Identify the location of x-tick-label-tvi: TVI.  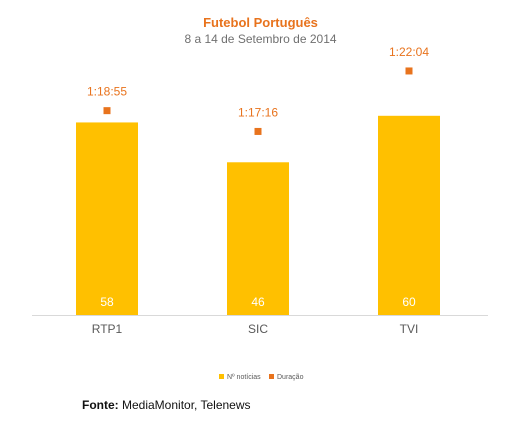
(409, 329).